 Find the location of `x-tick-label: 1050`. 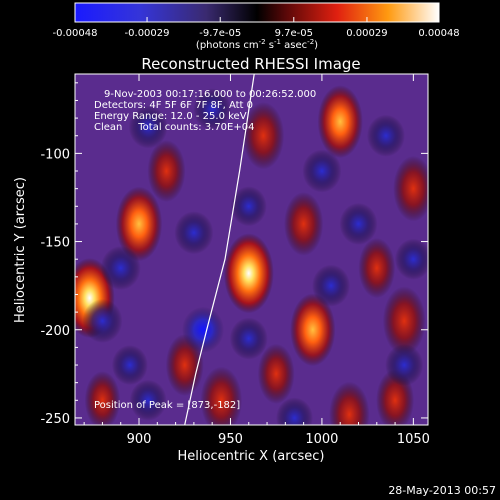

x-tick-label: 1050 is located at coordinates (413, 439).